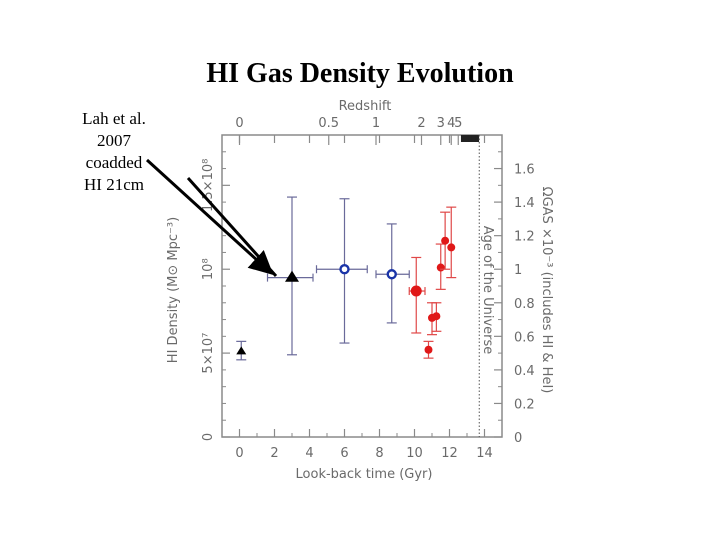  I want to click on data-series, so click(346, 278).